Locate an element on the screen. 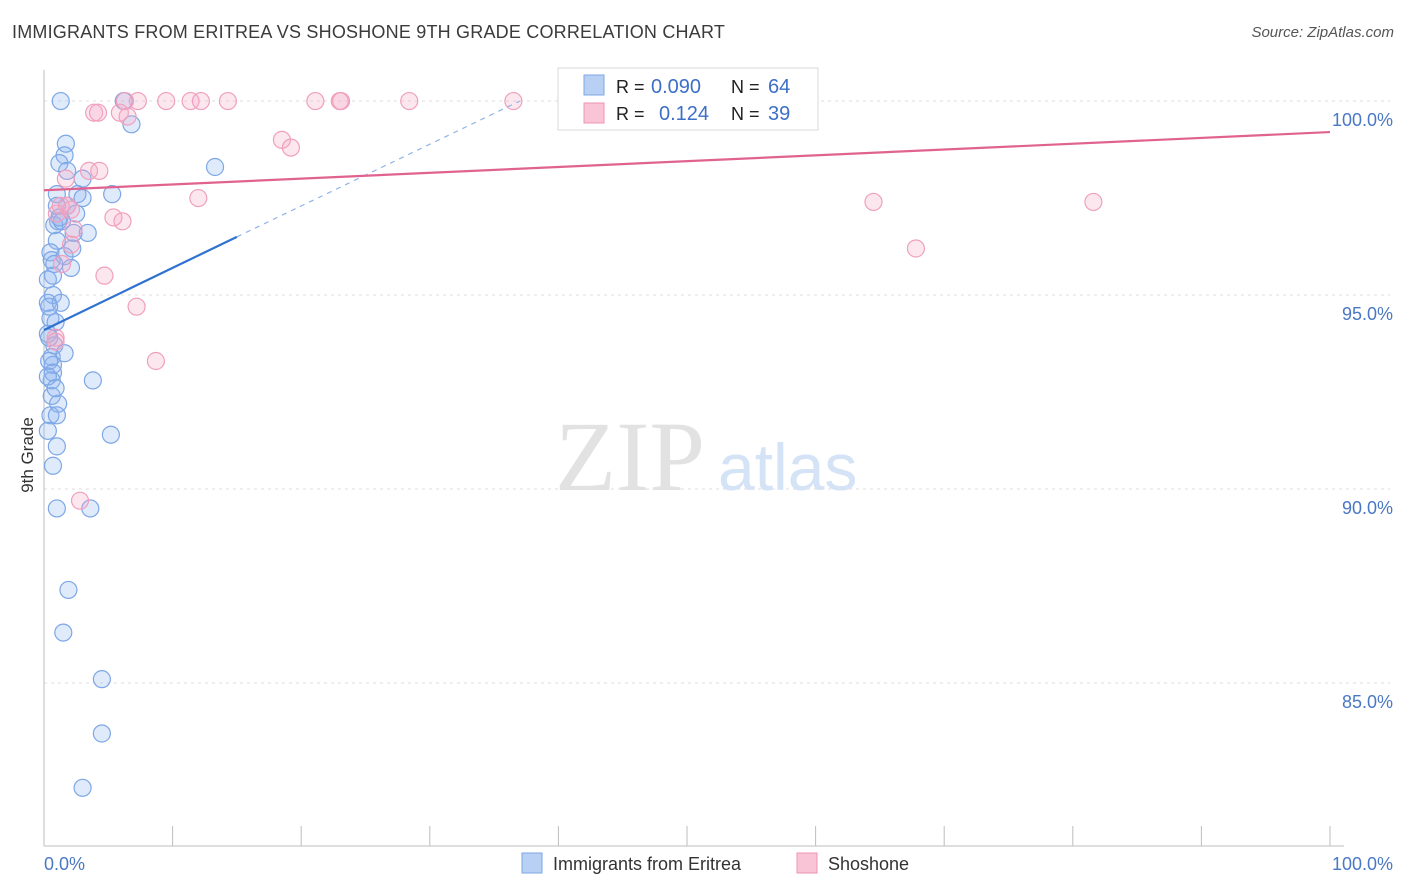 The image size is (1406, 892). watermark: ZIP atlas is located at coordinates (706, 456).